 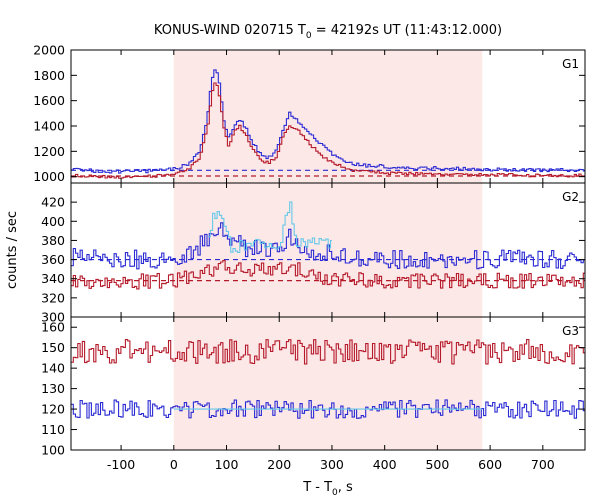 What do you see at coordinates (317, 487) in the screenshot?
I see `x-axis-label-main: T - T` at bounding box center [317, 487].